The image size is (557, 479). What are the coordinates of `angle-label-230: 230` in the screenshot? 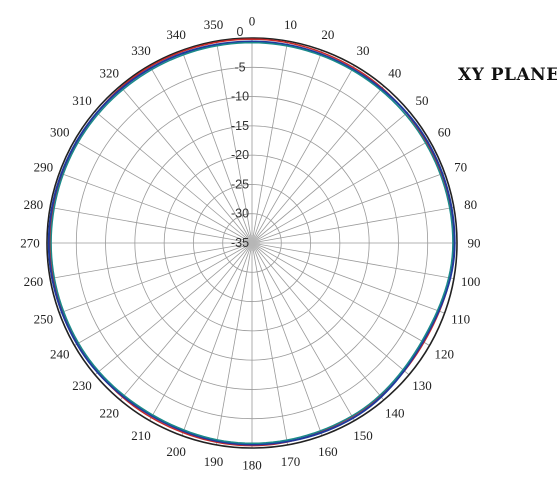 It's located at (82, 385).